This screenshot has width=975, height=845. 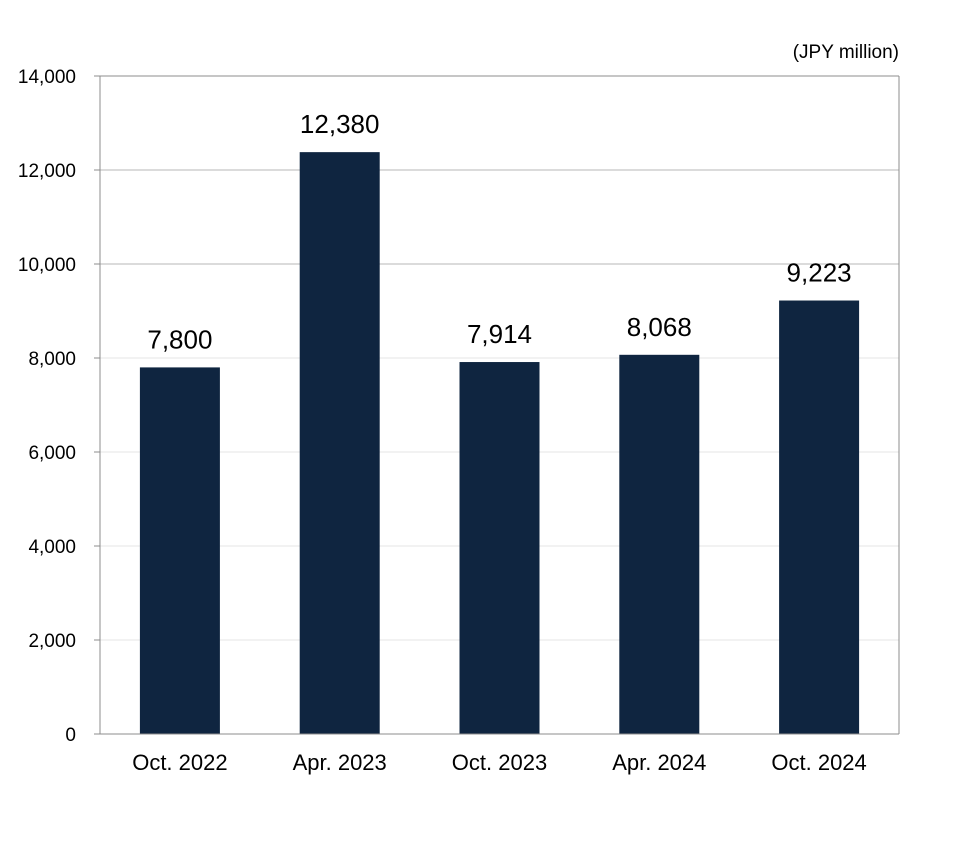 I want to click on data-label: 7,914, so click(x=499, y=334).